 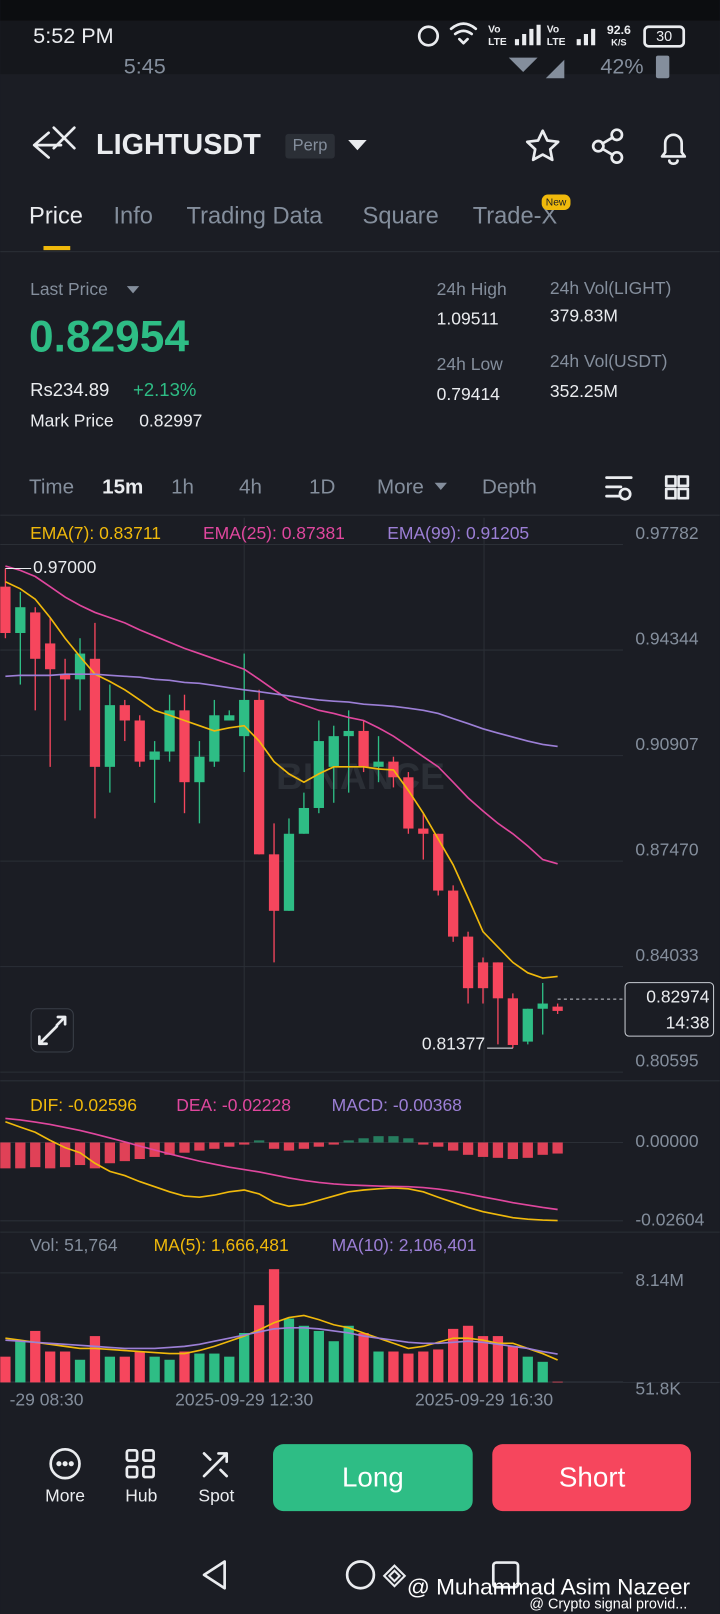 I want to click on nav-recent, so click(x=505, y=1575).